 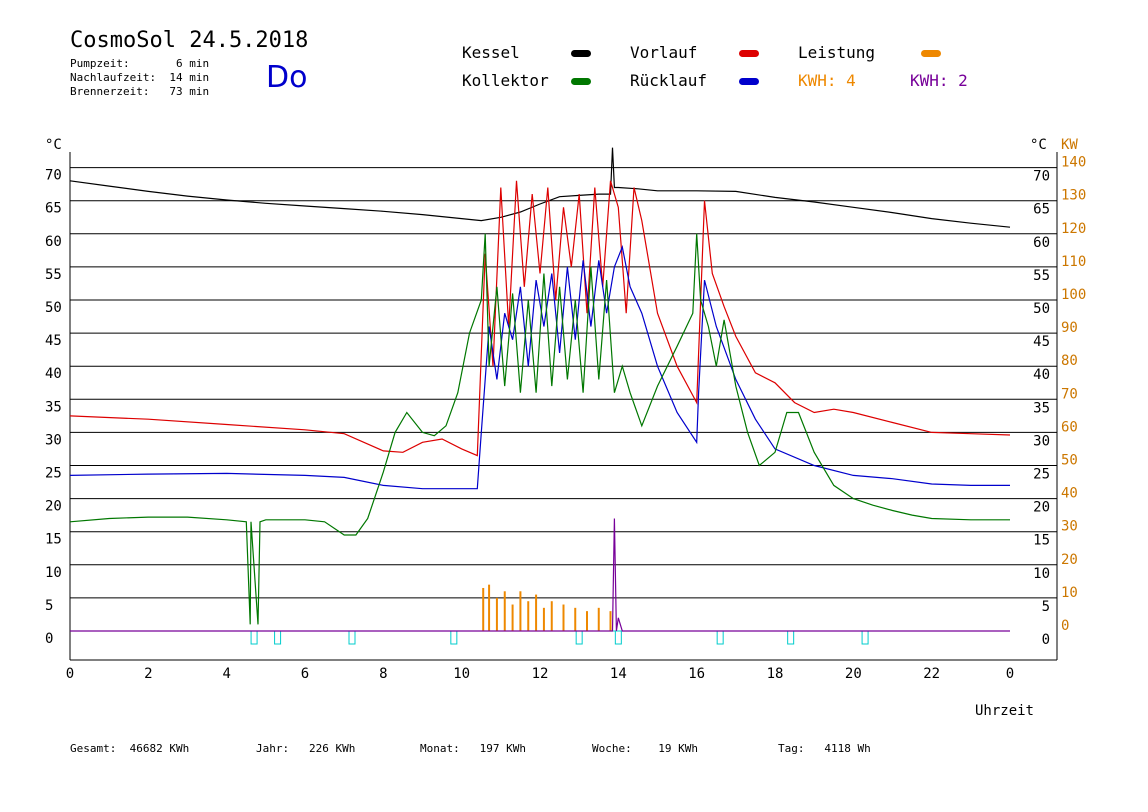 I want to click on x-tick-label: 22, so click(x=931, y=674).